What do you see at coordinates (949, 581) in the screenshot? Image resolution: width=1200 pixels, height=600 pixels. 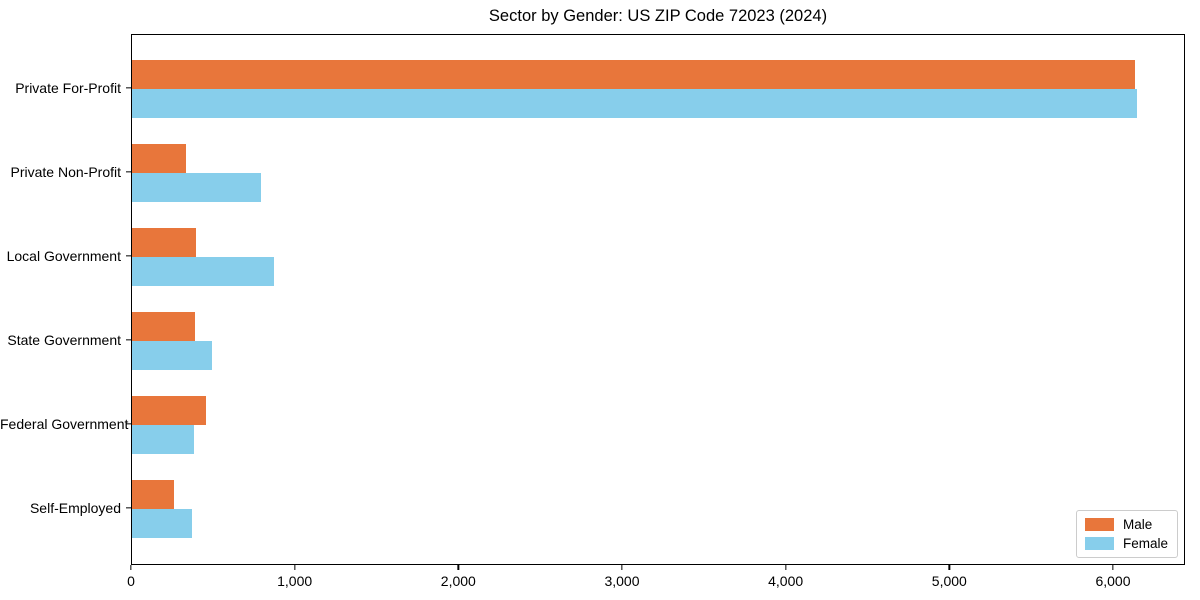 I see `x-axis-tick-label: 5,000` at bounding box center [949, 581].